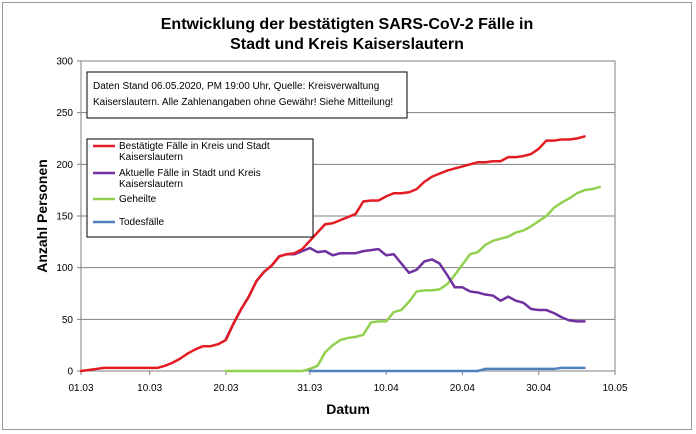  What do you see at coordinates (64, 113) in the screenshot?
I see `y-tick-label: 250` at bounding box center [64, 113].